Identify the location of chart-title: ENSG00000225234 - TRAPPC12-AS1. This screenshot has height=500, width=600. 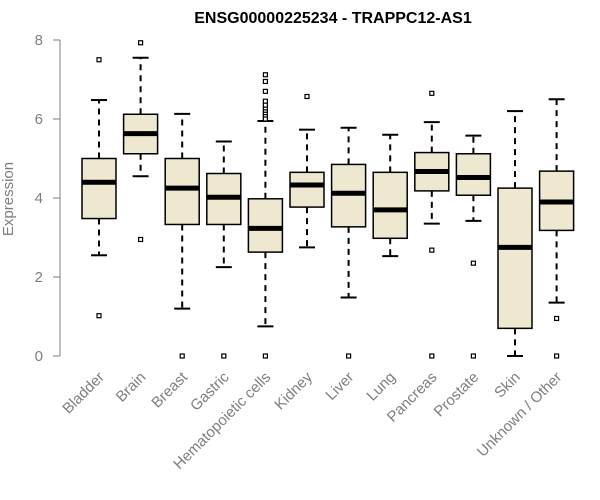
(333, 18).